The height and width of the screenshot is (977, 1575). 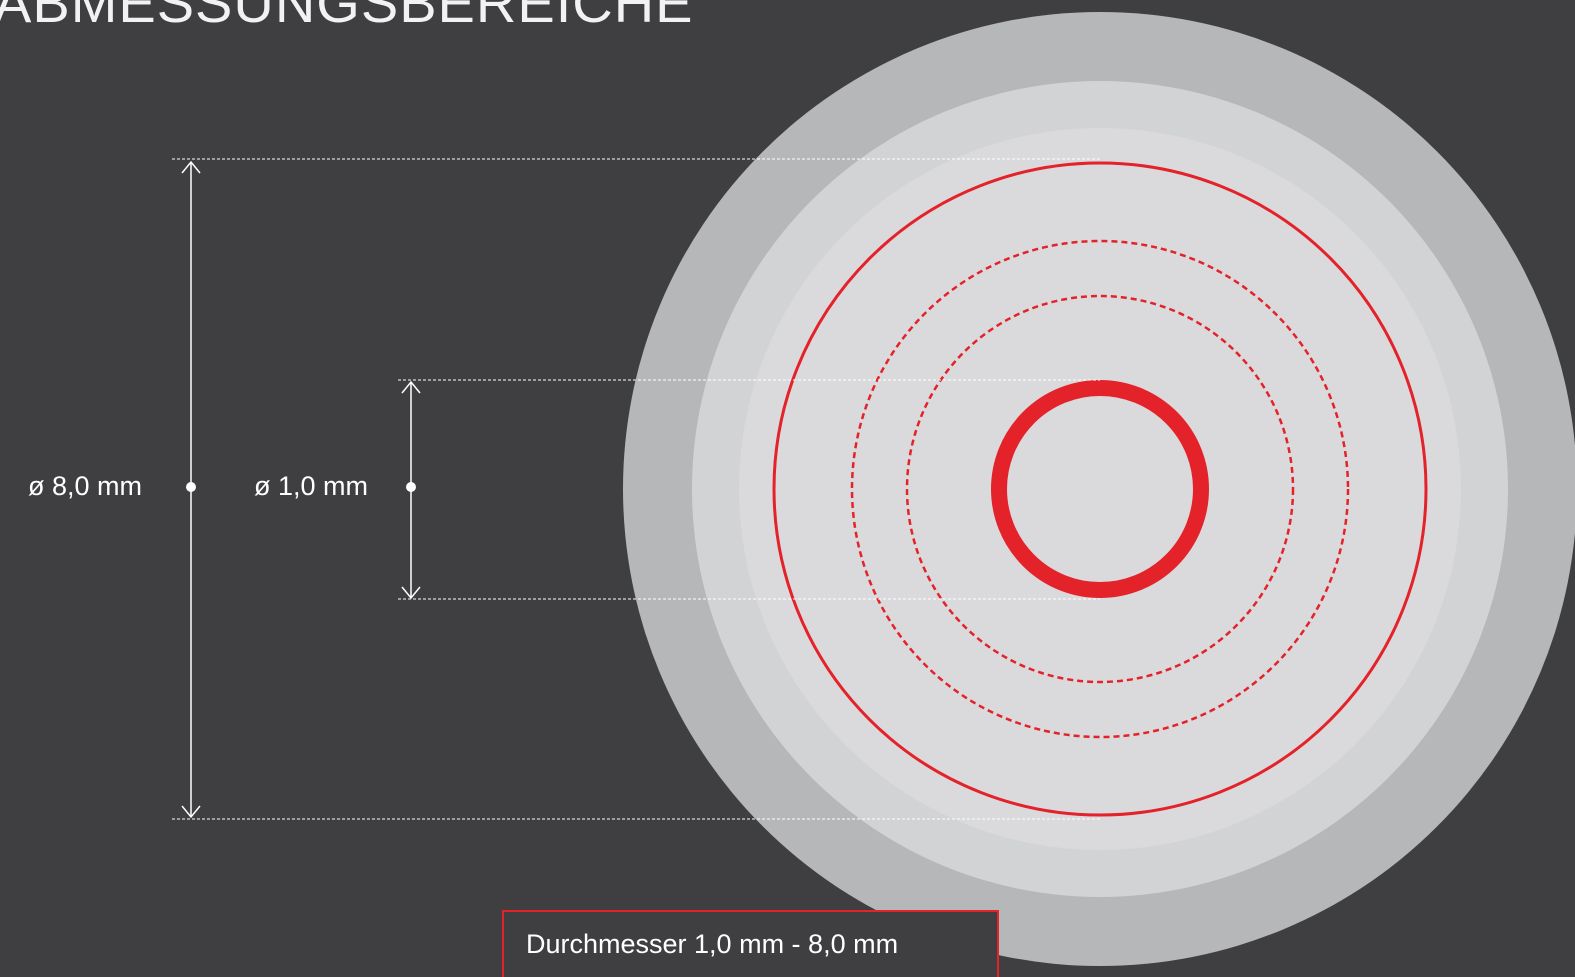 I want to click on inner-diameter-label: ø 1,0 mm, so click(x=311, y=486).